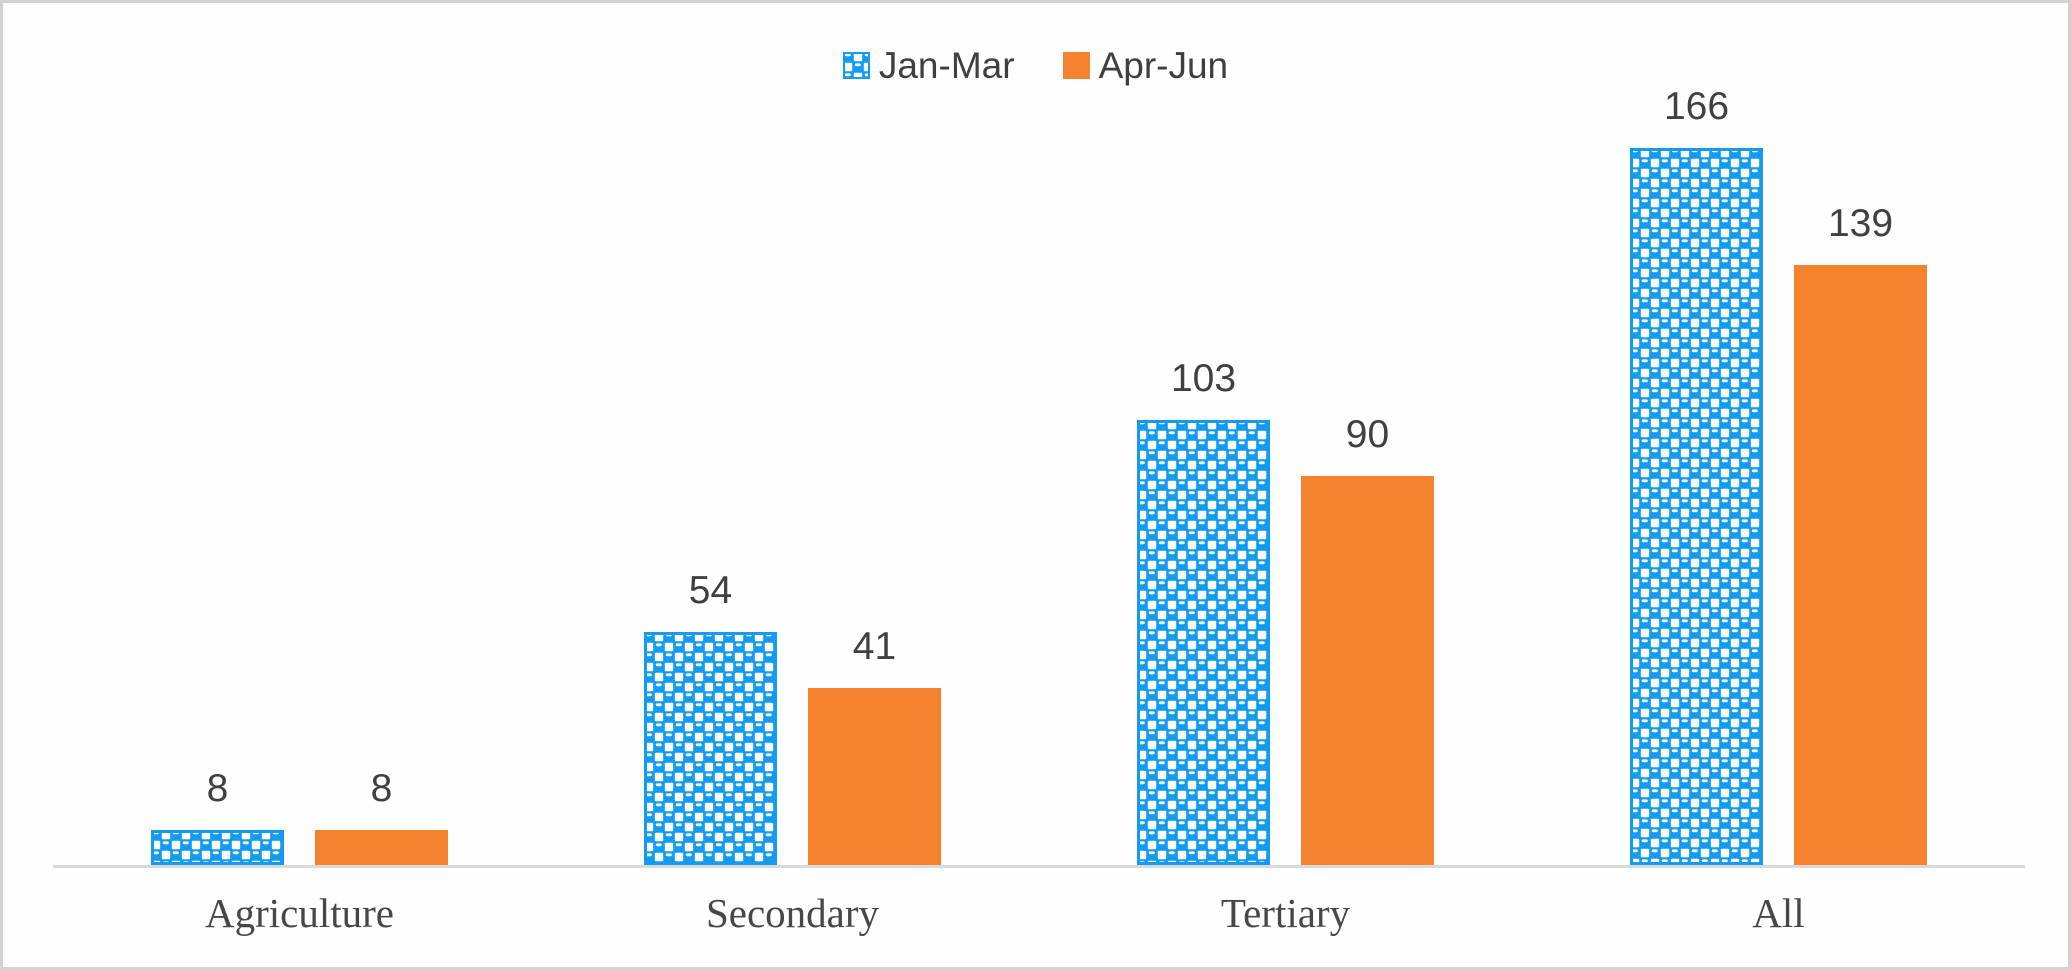 This screenshot has height=970, width=2071. Describe the element at coordinates (1039, 919) in the screenshot. I see `category-axis: Agriculture Secondary Tertiary All` at that location.